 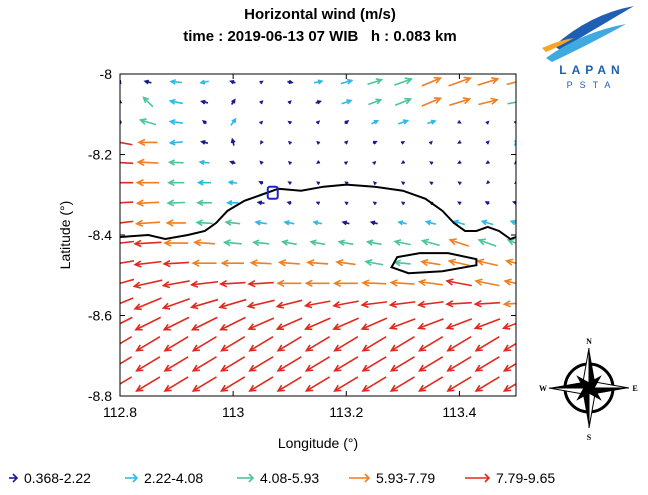 What do you see at coordinates (346, 412) in the screenshot?
I see `x-tick-label: 113.2` at bounding box center [346, 412].